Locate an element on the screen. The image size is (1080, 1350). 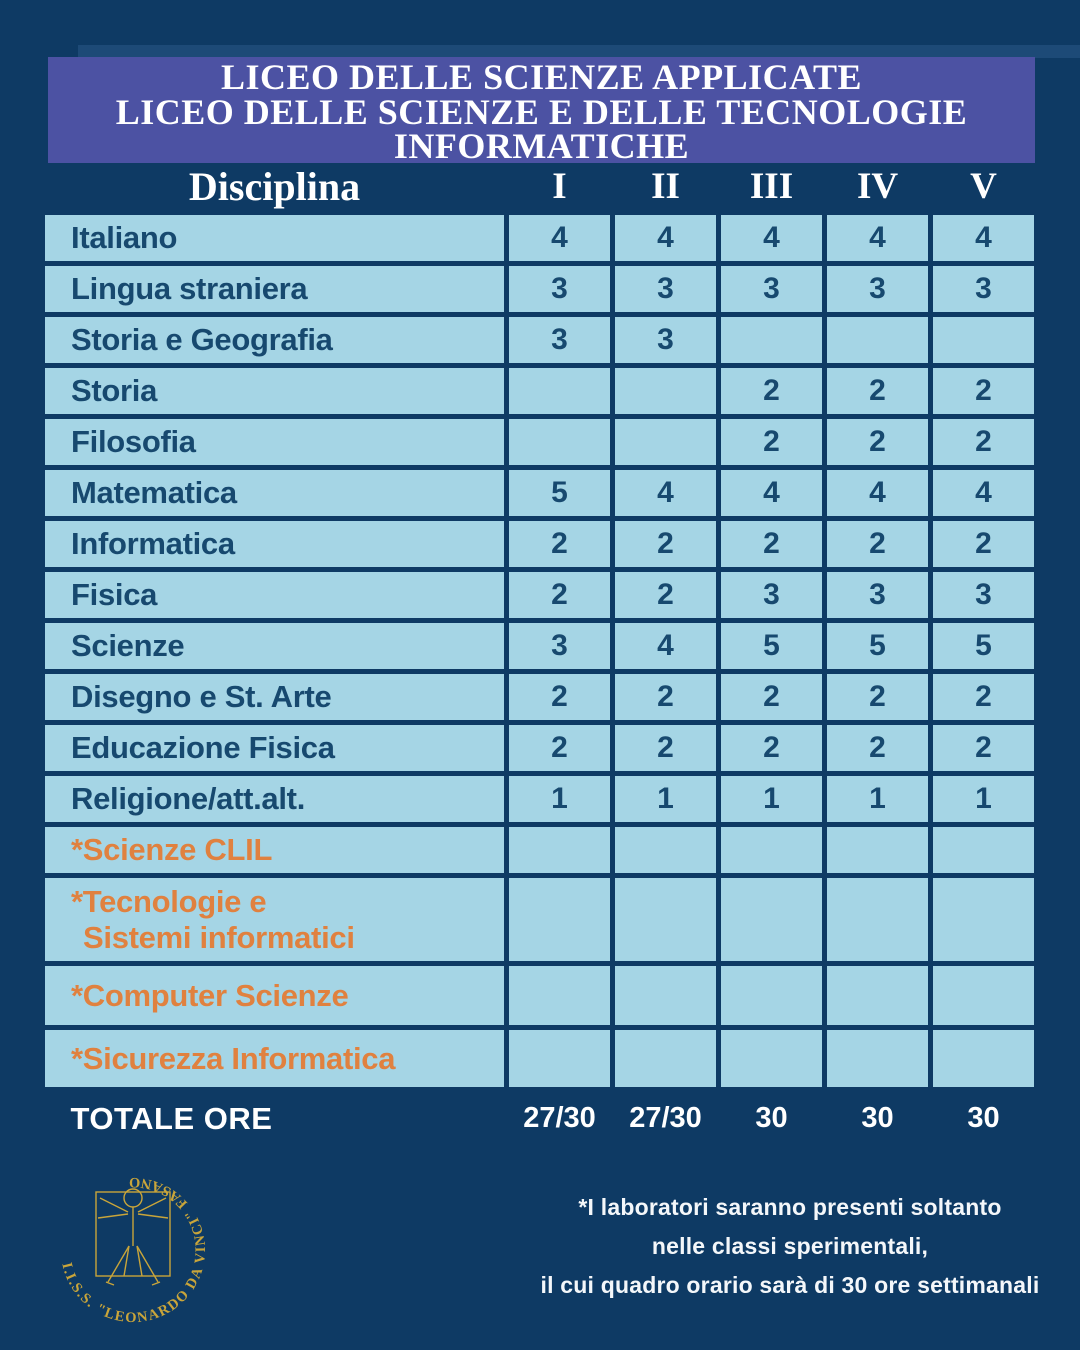
totals-label: TOTALE ORE is located at coordinates (171, 1118).